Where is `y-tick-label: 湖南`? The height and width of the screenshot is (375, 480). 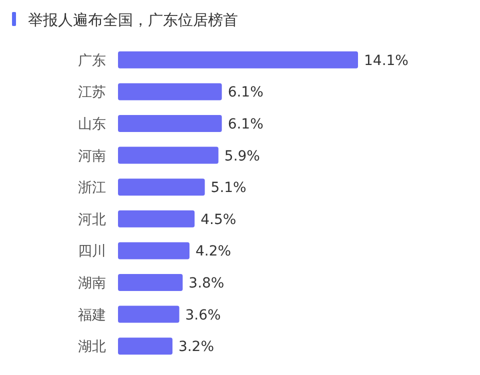 y-tick-label: 湖南 is located at coordinates (92, 284).